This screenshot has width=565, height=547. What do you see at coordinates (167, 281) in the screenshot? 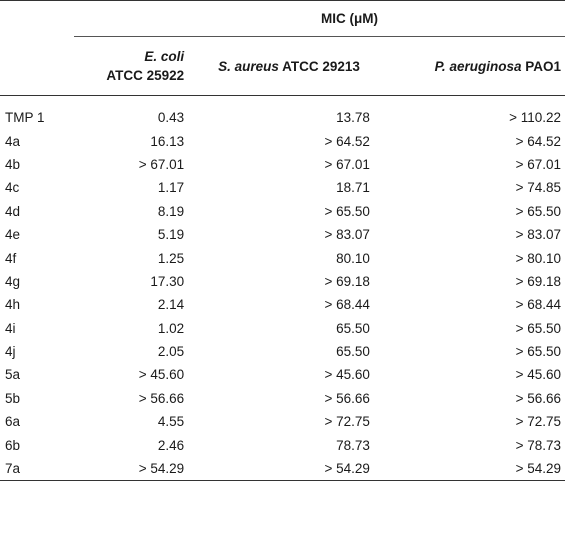
I see `ecoli-mic-cell: 17.30` at bounding box center [167, 281].